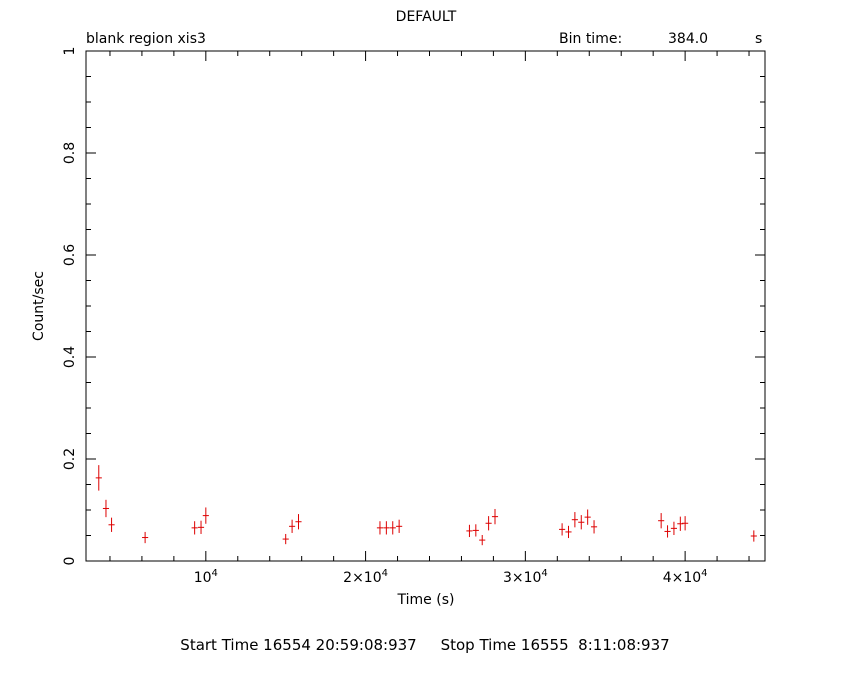 The width and height of the screenshot is (850, 680). What do you see at coordinates (39, 306) in the screenshot?
I see `y-axis-label: Count/sec` at bounding box center [39, 306].